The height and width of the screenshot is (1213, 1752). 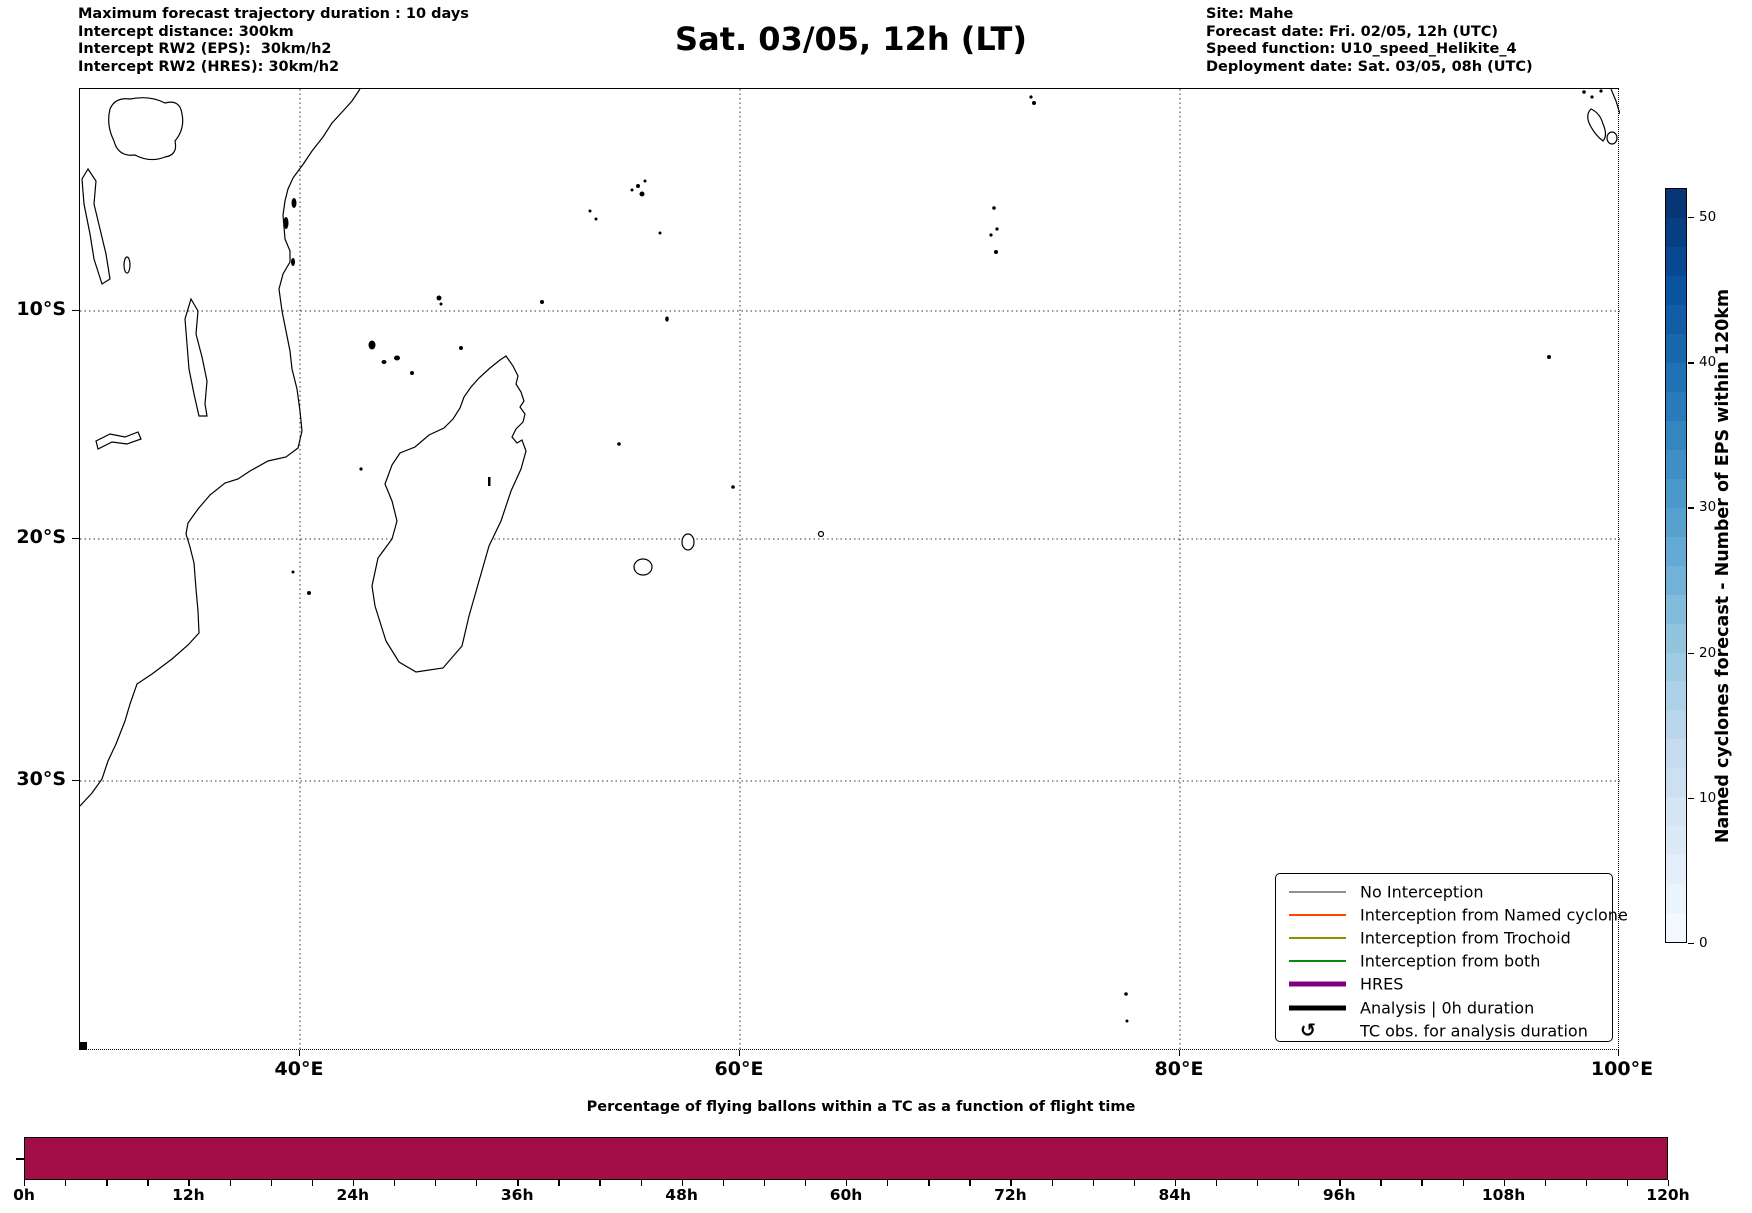 What do you see at coordinates (127, 265) in the screenshot?
I see `lake-rukwa` at bounding box center [127, 265].